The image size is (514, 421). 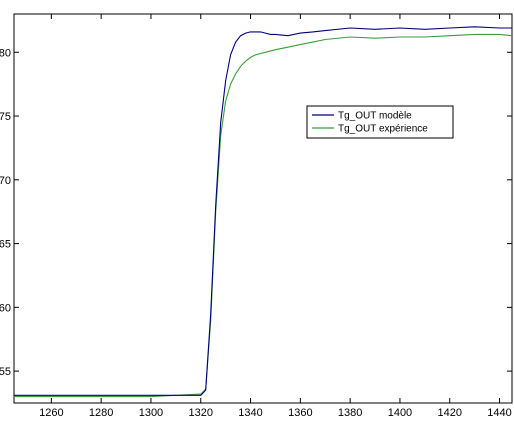 I want to click on y-tick-label: 70, so click(x=5, y=181).